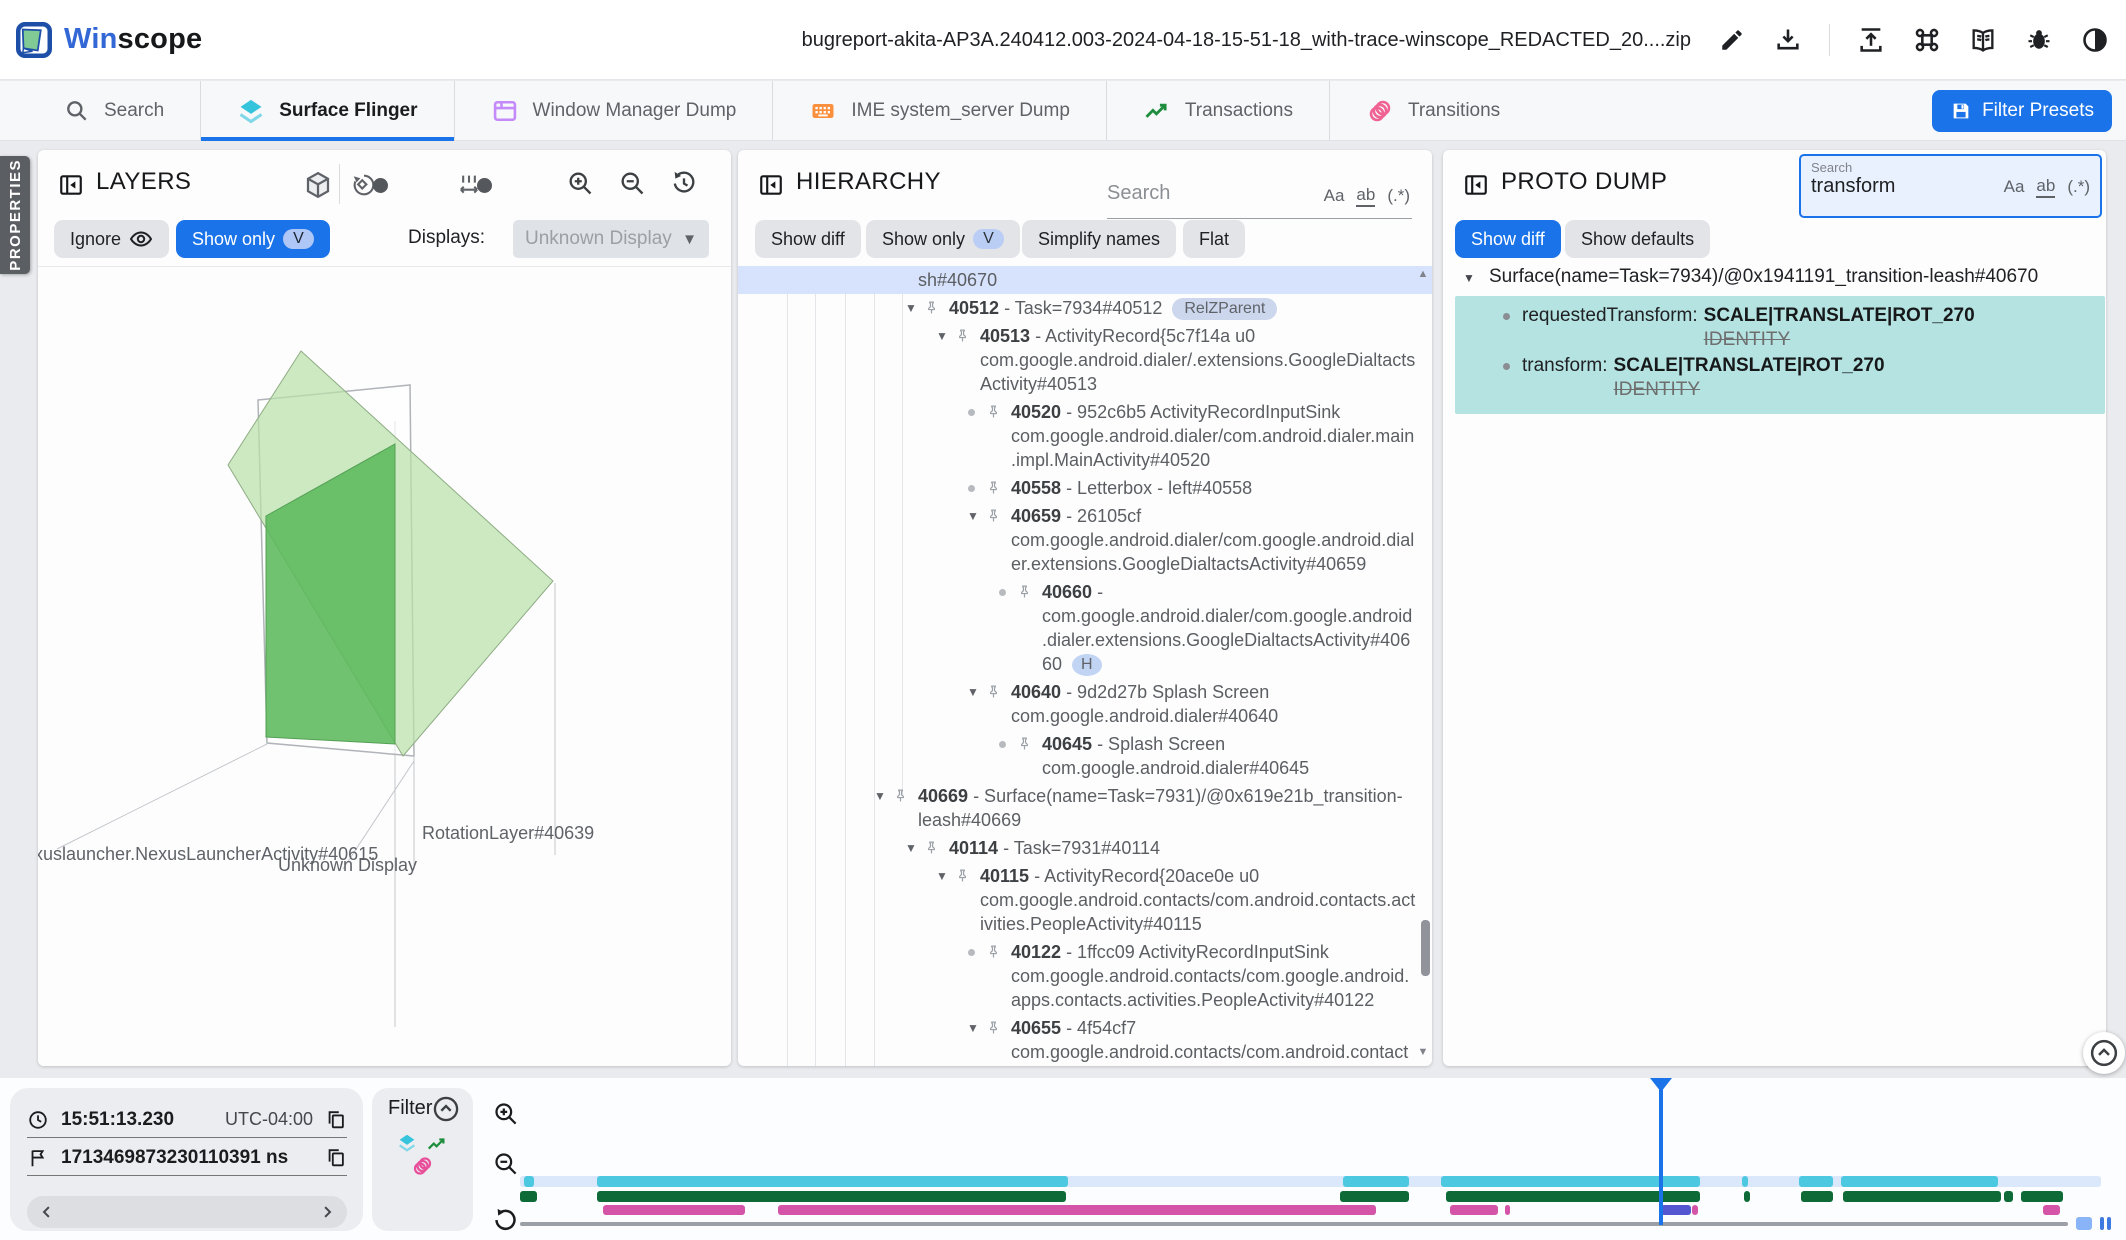 The height and width of the screenshot is (1240, 2126). What do you see at coordinates (1085, 280) in the screenshot?
I see `tree-row-selected-continuation: sh#40670` at bounding box center [1085, 280].